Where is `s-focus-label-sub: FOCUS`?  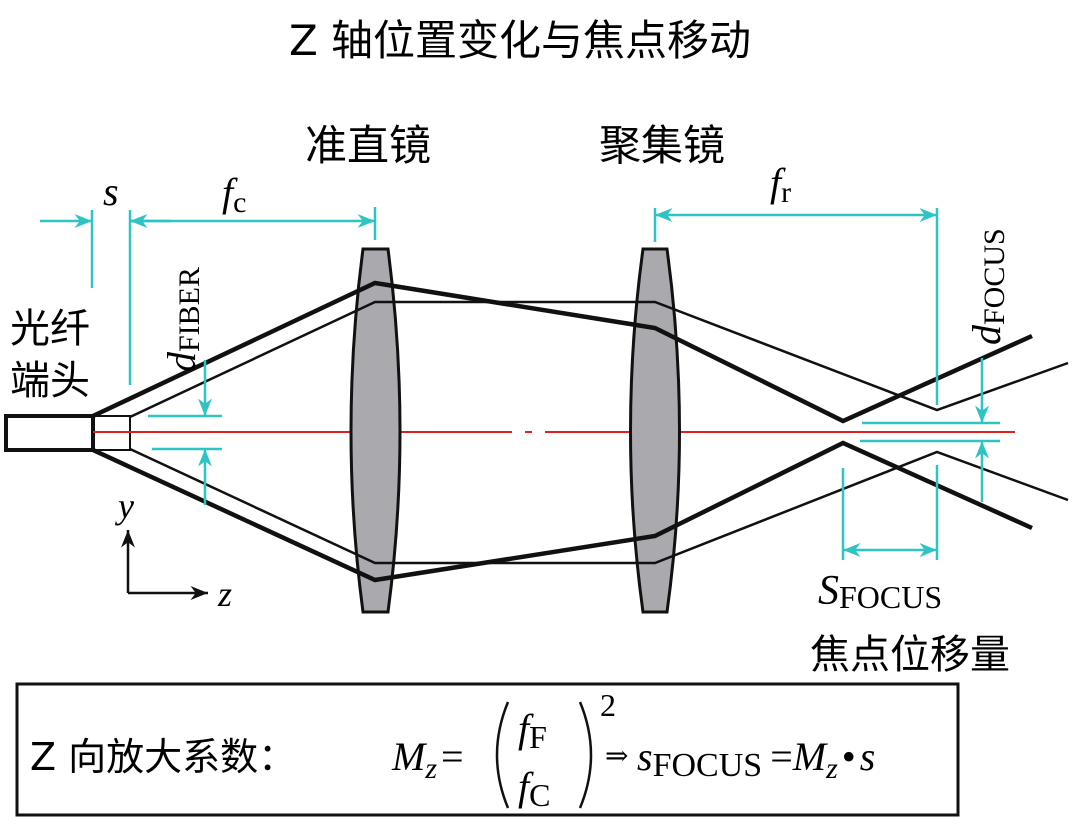 s-focus-label-sub: FOCUS is located at coordinates (890, 597).